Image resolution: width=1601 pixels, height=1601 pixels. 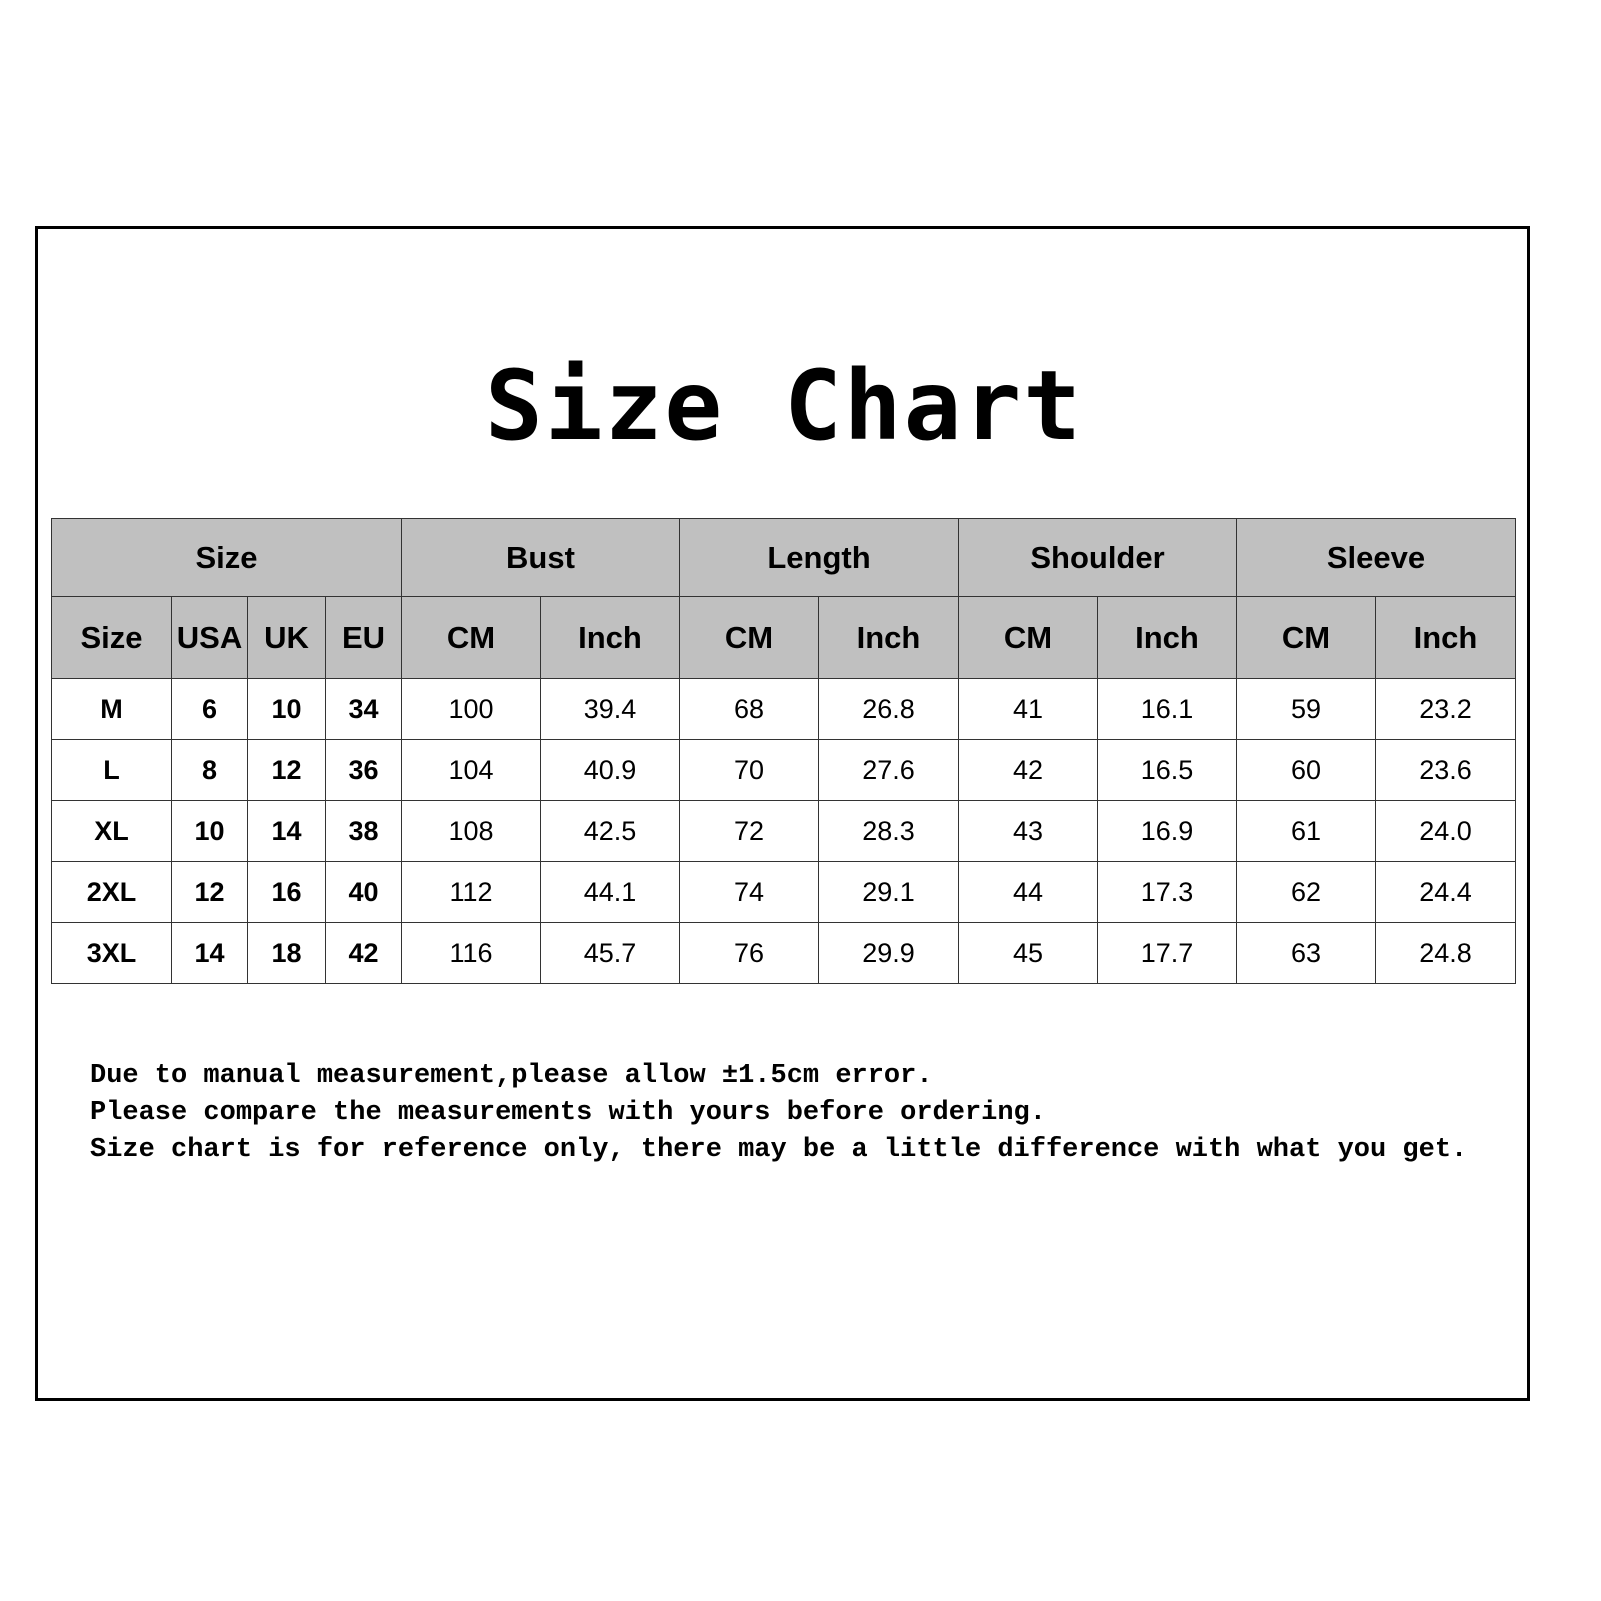 What do you see at coordinates (111, 892) in the screenshot?
I see `table-cell: 2XL` at bounding box center [111, 892].